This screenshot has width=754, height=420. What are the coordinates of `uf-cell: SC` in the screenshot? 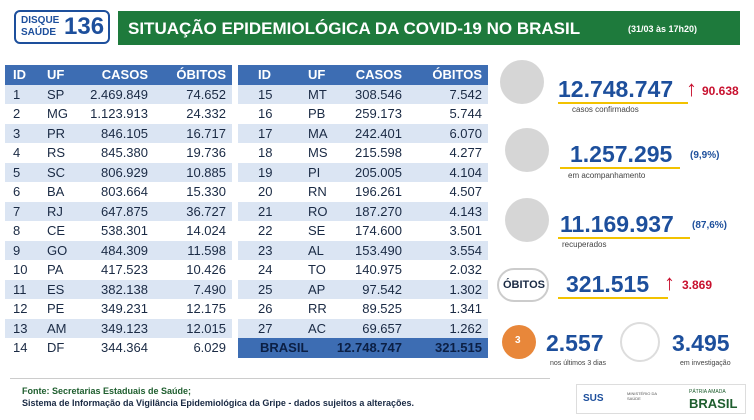 It's located at (56, 172).